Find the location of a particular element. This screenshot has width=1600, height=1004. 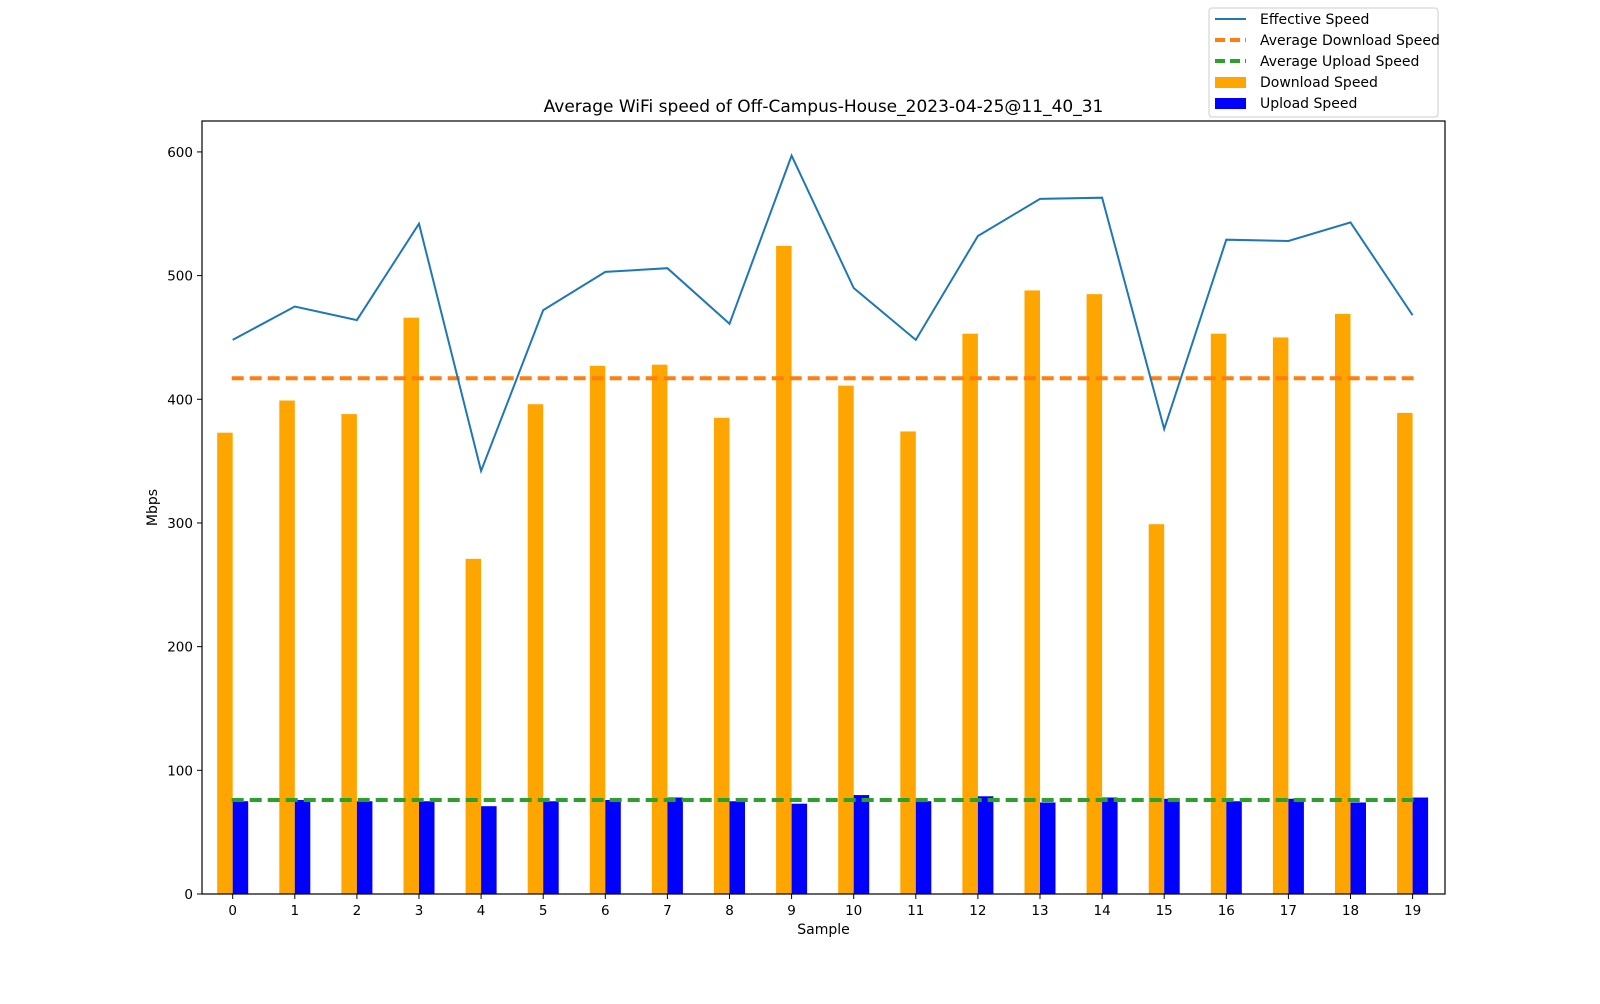

legend-label-average-download-speed: Average Download Speed is located at coordinates (1350, 41).